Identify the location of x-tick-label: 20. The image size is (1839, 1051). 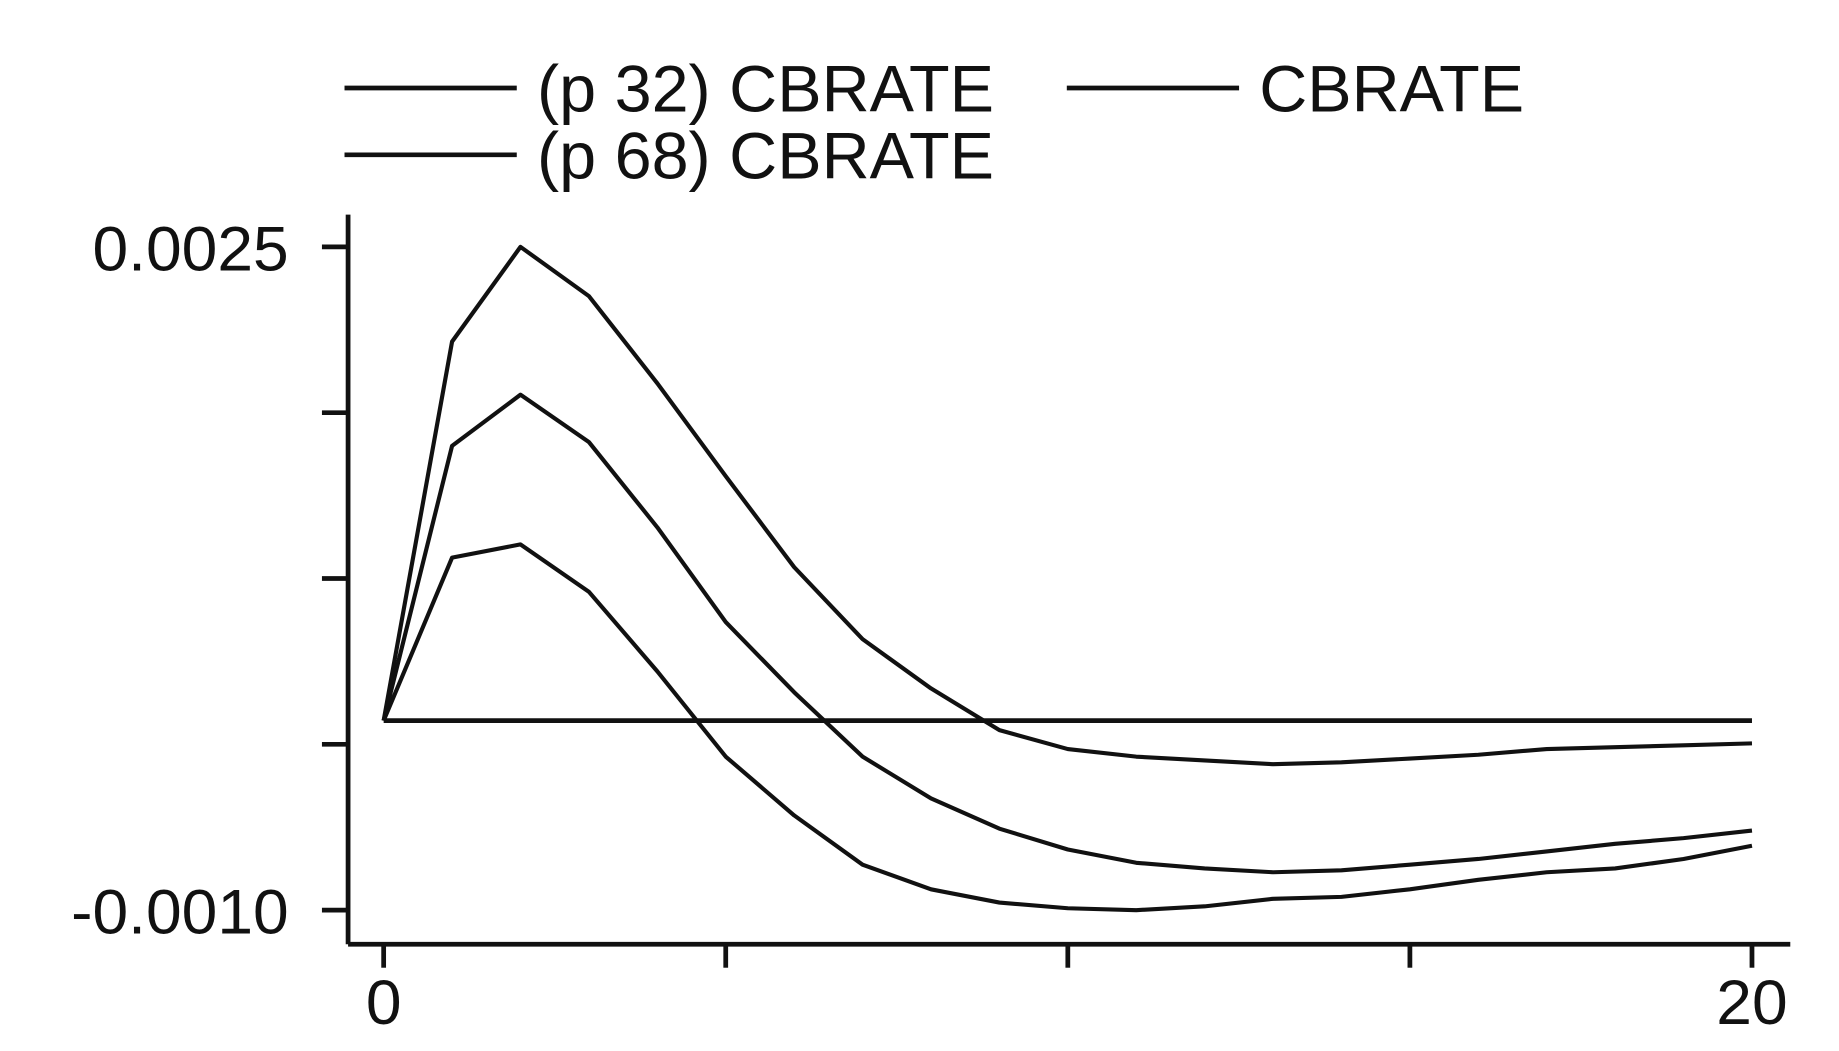
(1751, 1002).